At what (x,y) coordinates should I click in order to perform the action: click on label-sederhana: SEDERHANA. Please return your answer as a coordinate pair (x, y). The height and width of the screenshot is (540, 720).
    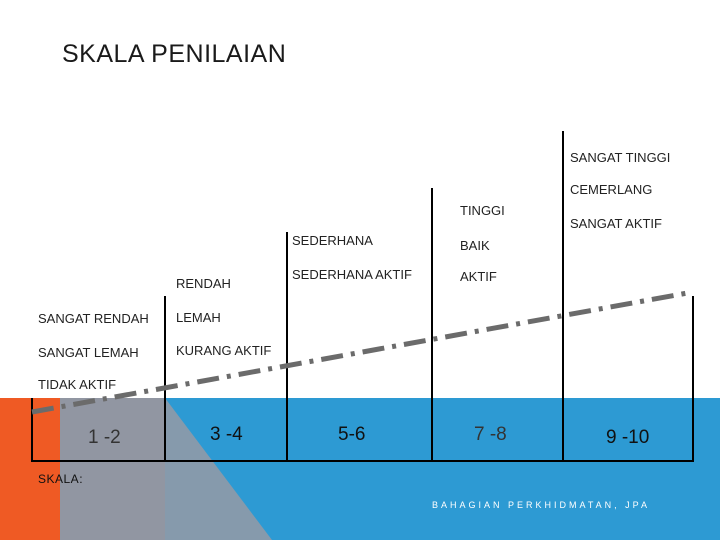
    Looking at the image, I should click on (332, 240).